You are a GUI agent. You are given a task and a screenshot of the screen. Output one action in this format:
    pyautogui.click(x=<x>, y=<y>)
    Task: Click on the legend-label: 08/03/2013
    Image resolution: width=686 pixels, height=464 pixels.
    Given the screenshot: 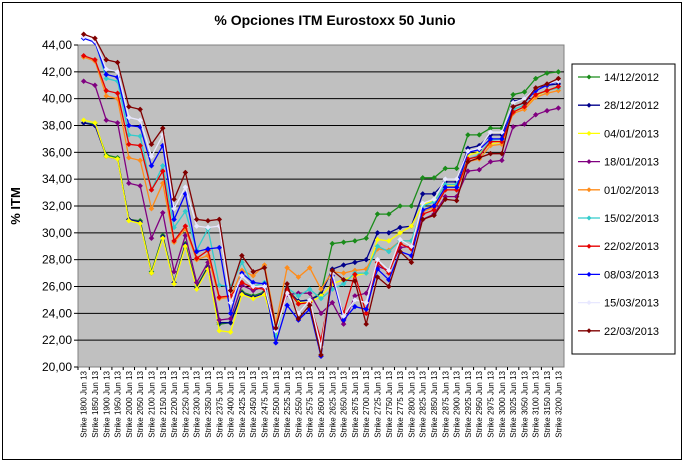 What is the action you would take?
    pyautogui.click(x=631, y=275)
    